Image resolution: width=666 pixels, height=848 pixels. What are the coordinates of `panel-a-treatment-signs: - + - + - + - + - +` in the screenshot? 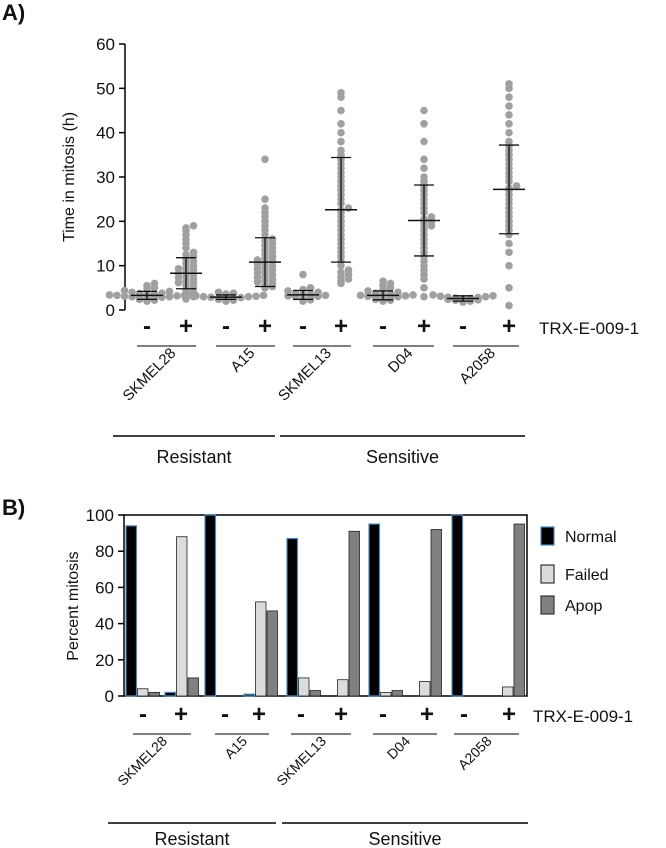 It's located at (329, 326).